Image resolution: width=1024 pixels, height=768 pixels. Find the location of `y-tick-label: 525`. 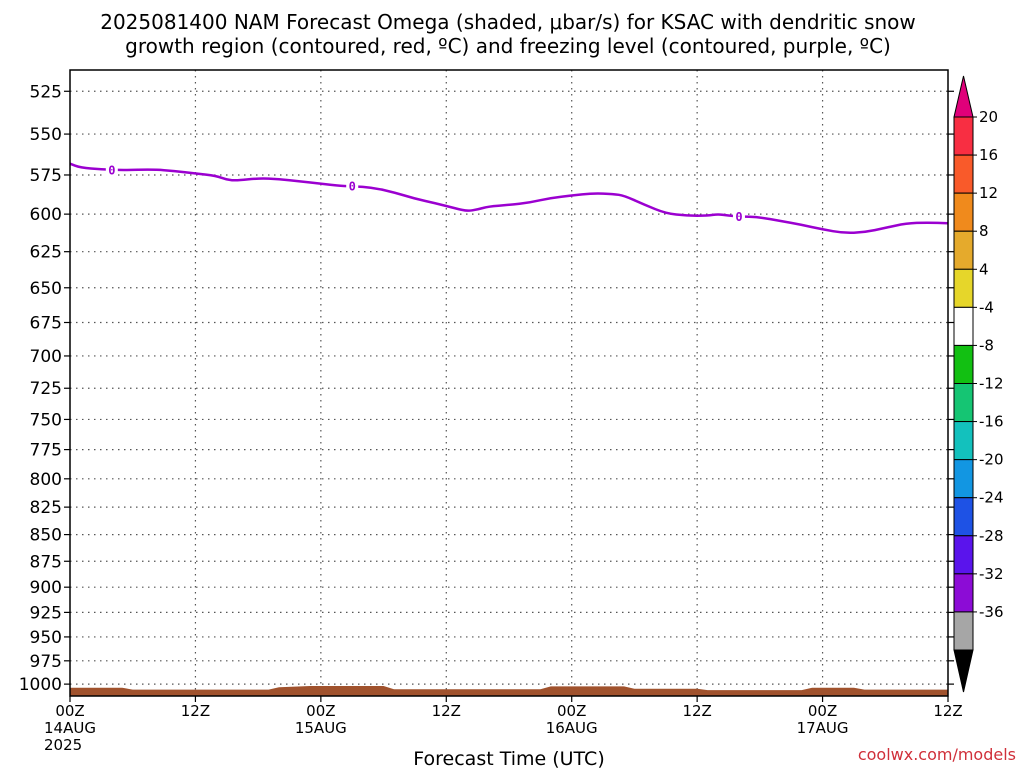

y-tick-label: 525 is located at coordinates (46, 92).